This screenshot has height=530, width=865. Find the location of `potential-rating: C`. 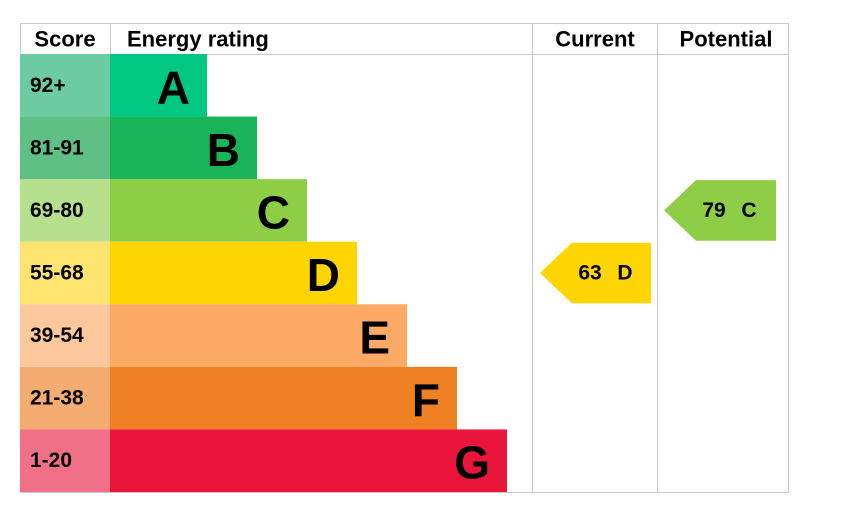

potential-rating: C is located at coordinates (748, 210).